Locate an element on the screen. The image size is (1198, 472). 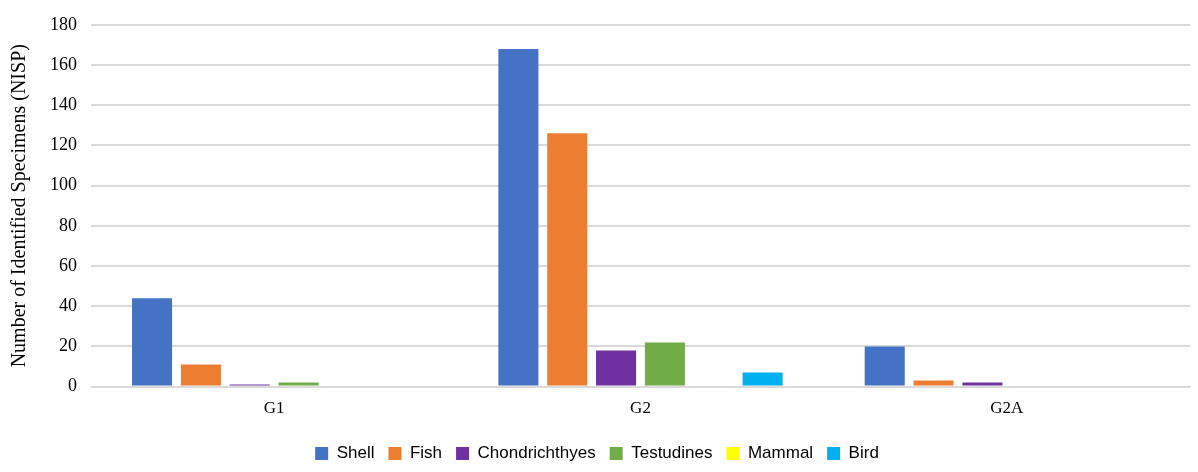
x-tick-label: G1 is located at coordinates (274, 408).